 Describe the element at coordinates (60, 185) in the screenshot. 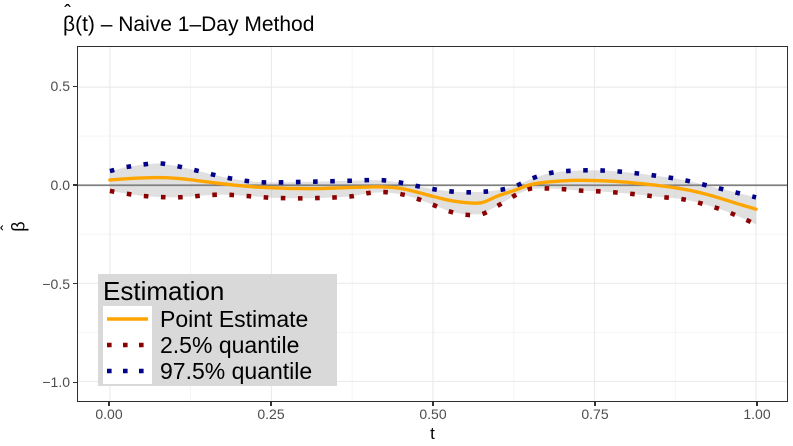

I see `y-tick-label: 0.0` at that location.